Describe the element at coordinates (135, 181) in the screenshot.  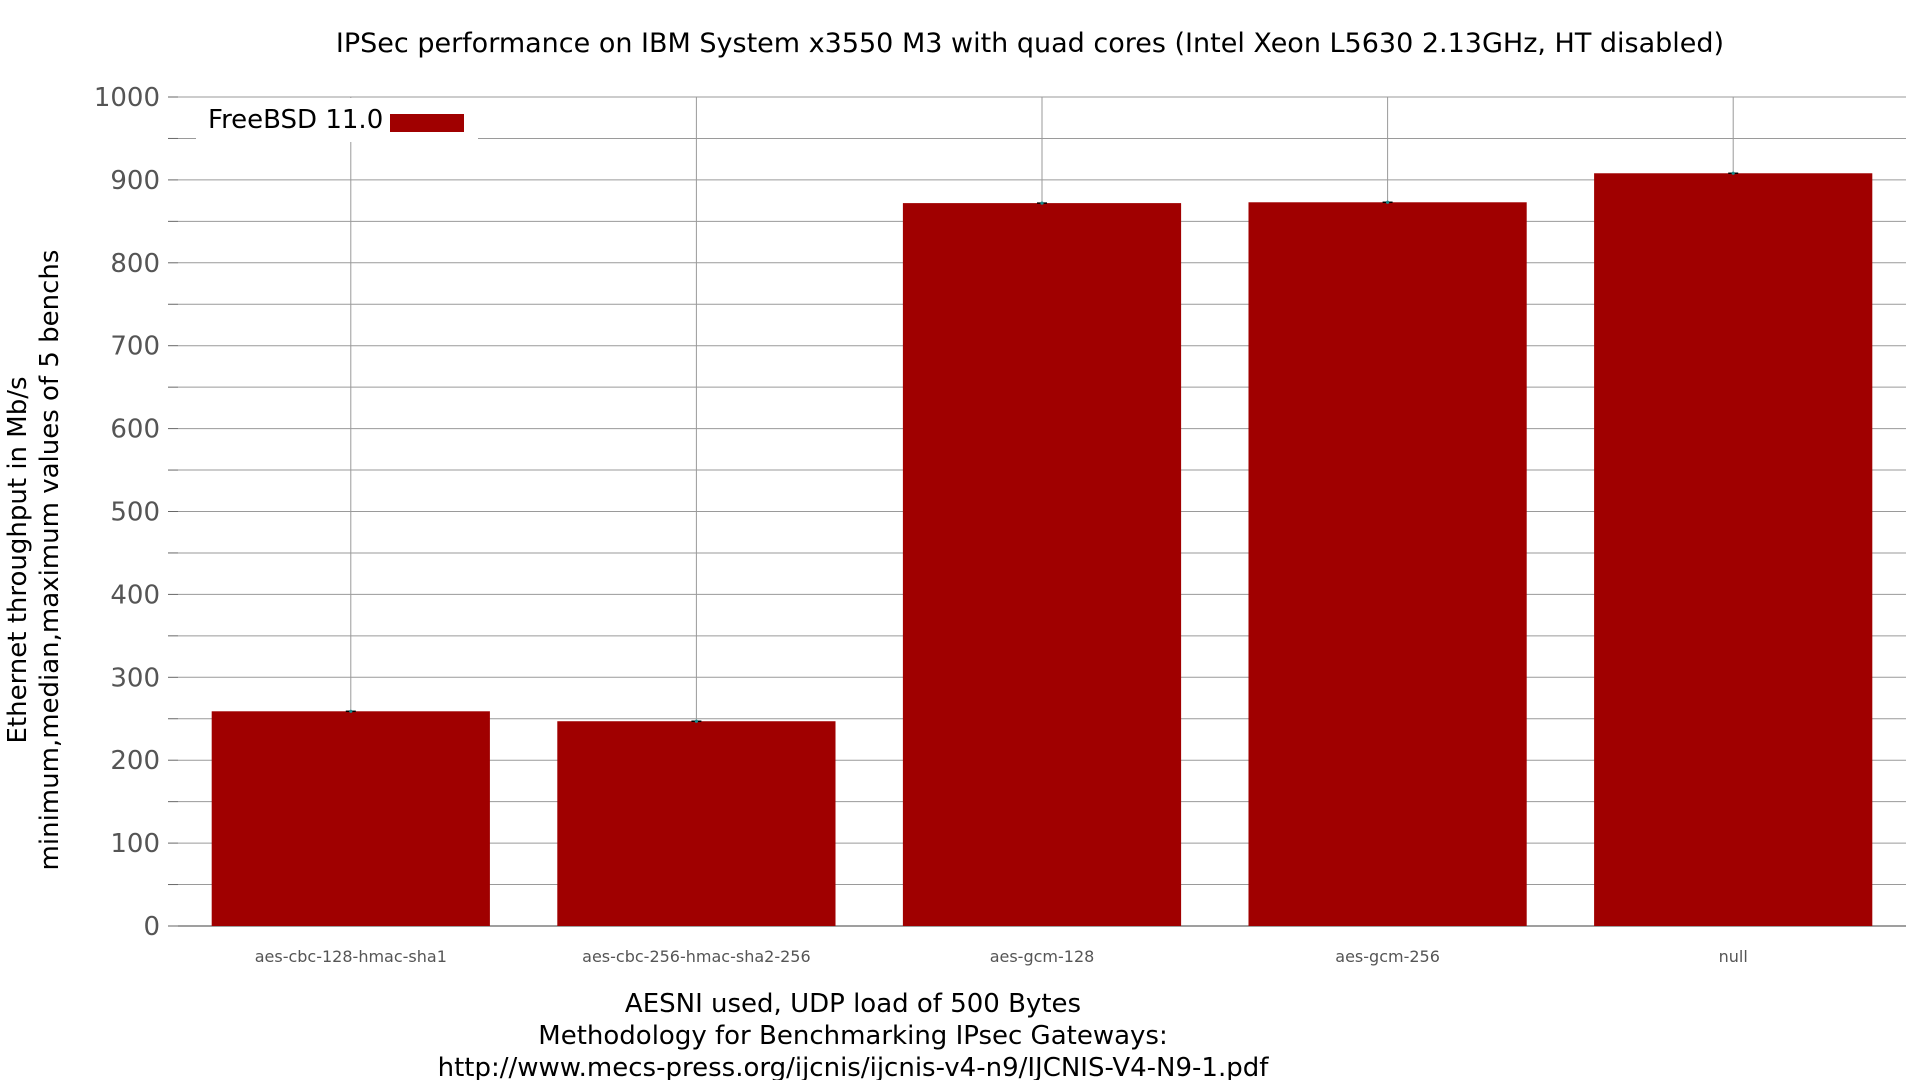
I see `y-tick-label: 900` at that location.